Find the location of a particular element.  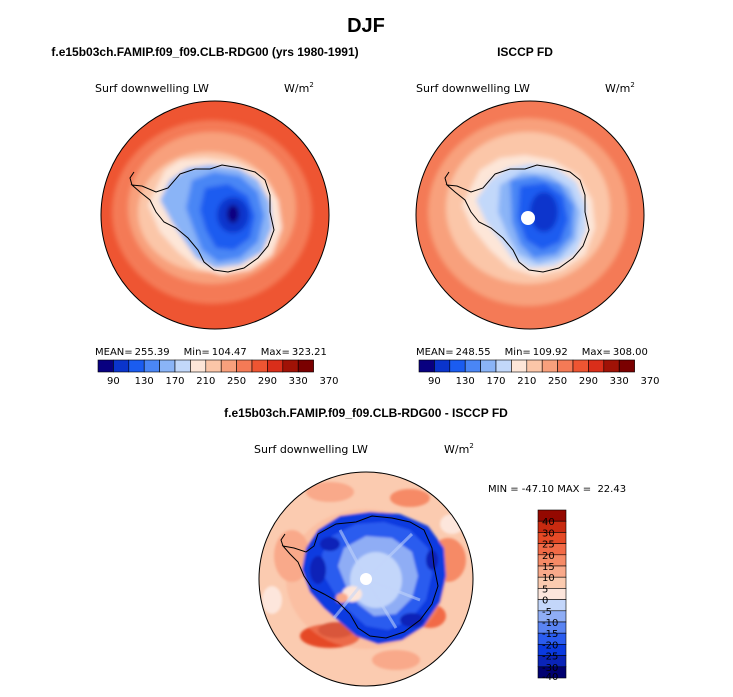

panel-obs-stats: MEAN= 248.55 Min= 109.92 Max= 308.00 is located at coordinates (532, 352).